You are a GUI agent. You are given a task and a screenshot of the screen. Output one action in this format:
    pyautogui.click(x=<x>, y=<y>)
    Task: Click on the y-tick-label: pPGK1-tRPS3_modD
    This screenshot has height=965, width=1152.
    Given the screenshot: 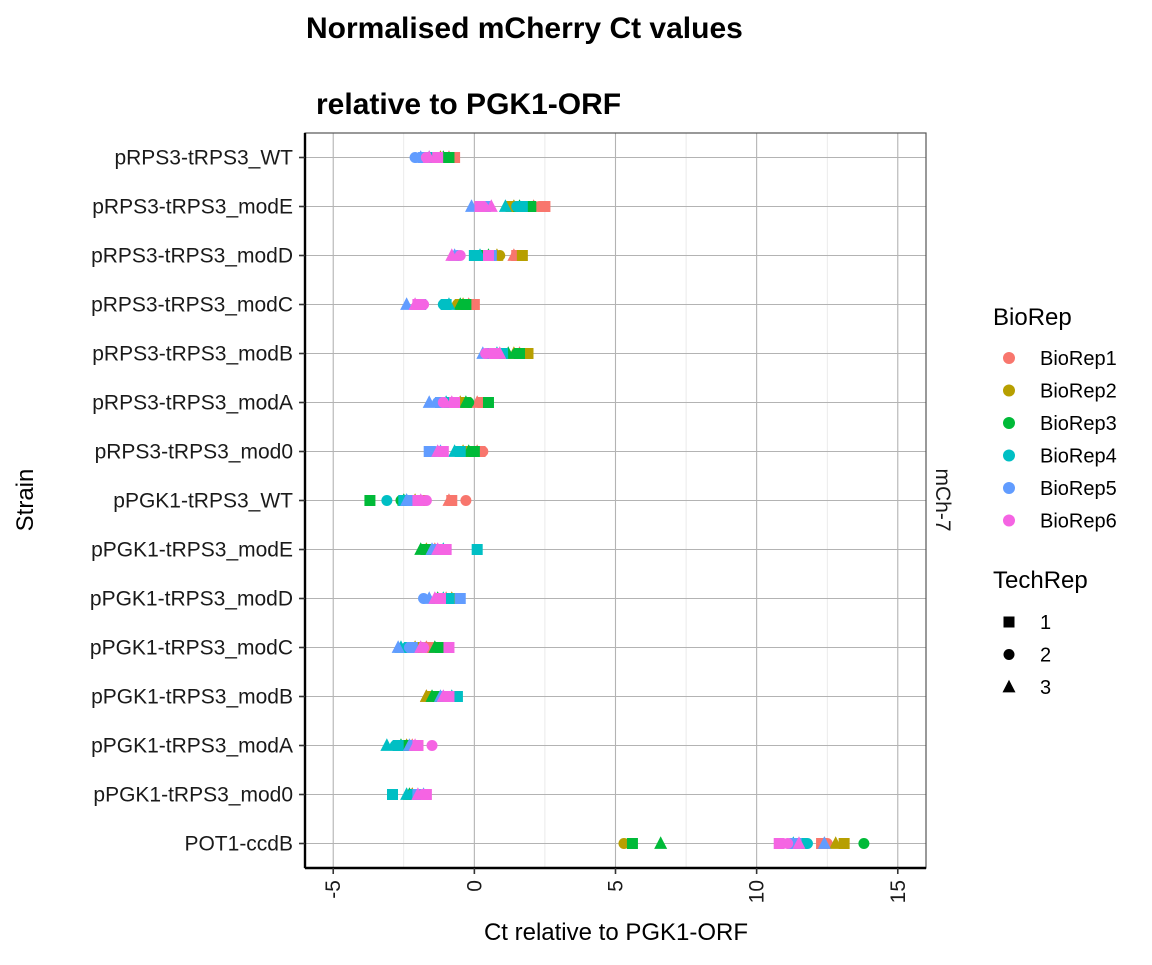 What is the action you would take?
    pyautogui.click(x=191, y=599)
    